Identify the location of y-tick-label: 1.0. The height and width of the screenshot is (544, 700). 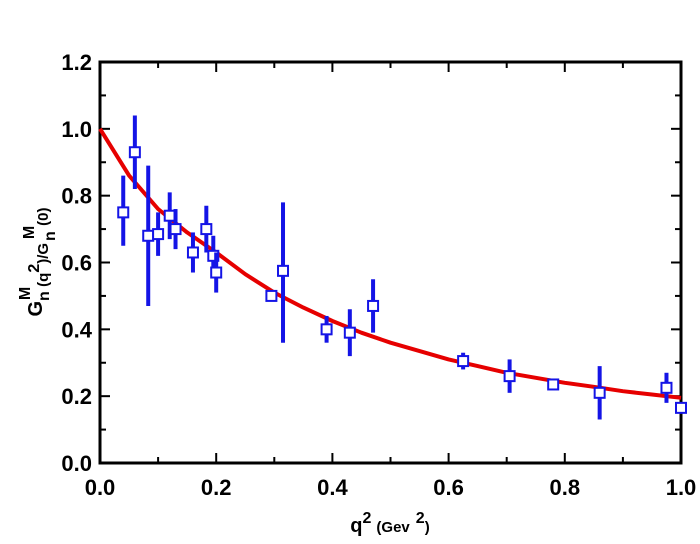
(76, 129).